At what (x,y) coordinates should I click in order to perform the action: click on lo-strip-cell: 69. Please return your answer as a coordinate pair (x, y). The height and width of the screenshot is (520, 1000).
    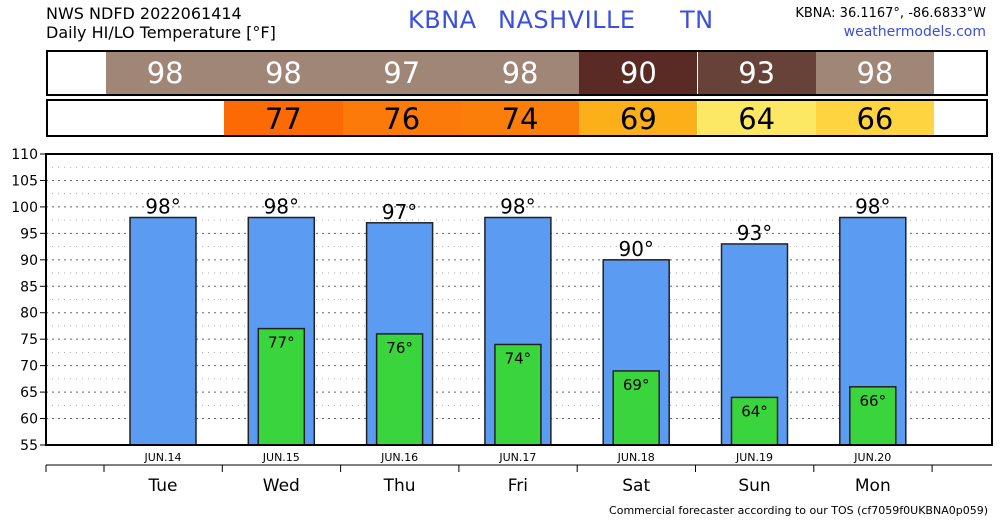
    Looking at the image, I should click on (638, 118).